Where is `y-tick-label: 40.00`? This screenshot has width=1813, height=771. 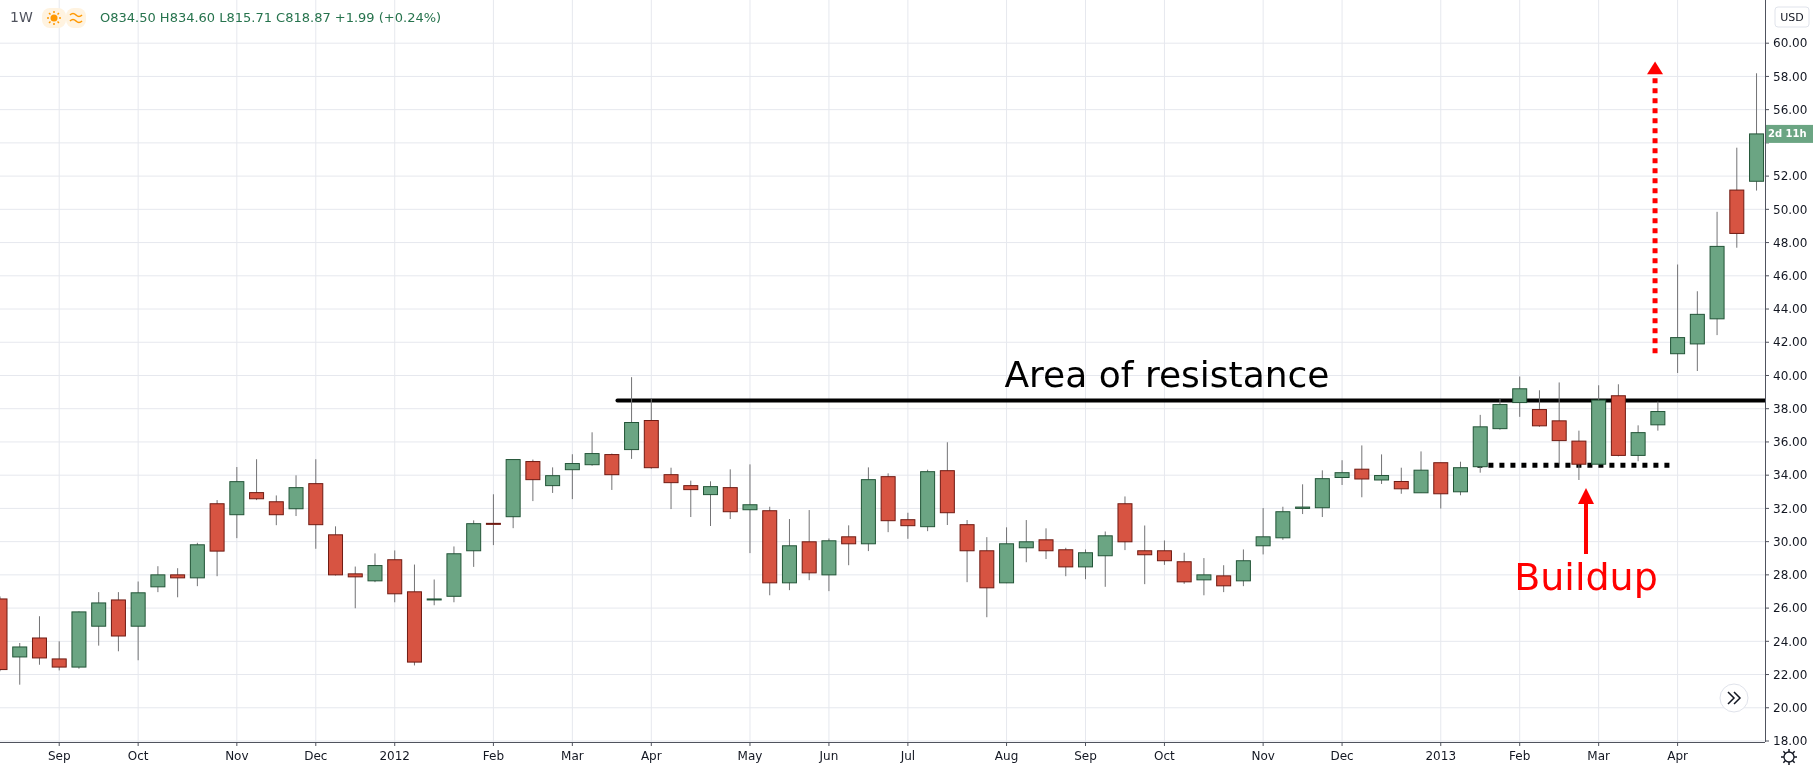 y-tick-label: 40.00 is located at coordinates (1790, 375).